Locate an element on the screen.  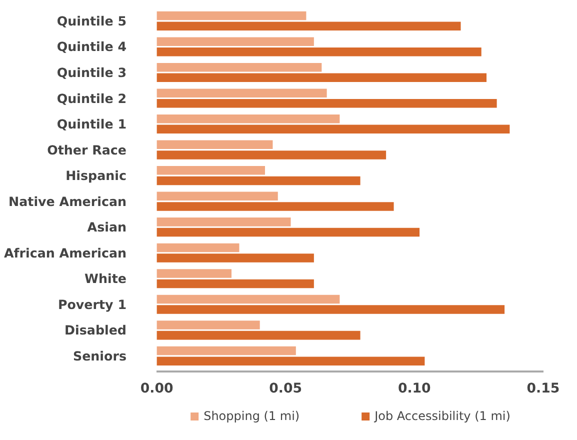
y-tick-label: Quintile 1 is located at coordinates (91, 124).